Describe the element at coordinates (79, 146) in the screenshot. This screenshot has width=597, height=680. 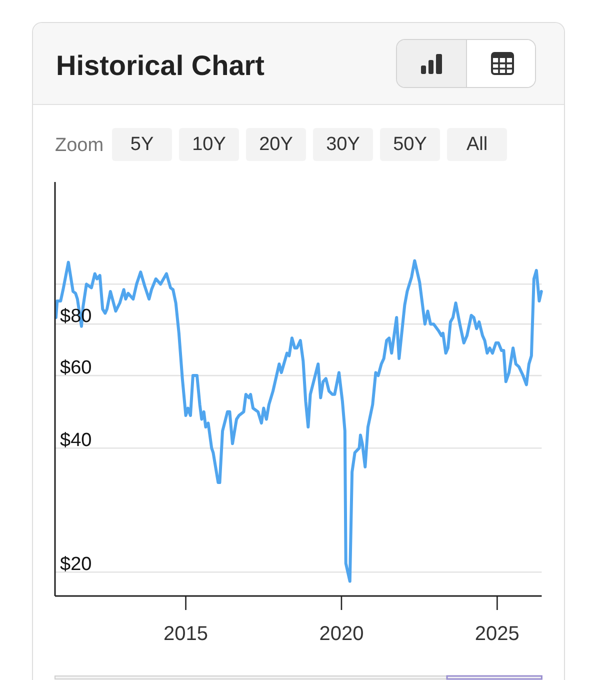
I see `text: Zoom` at that location.